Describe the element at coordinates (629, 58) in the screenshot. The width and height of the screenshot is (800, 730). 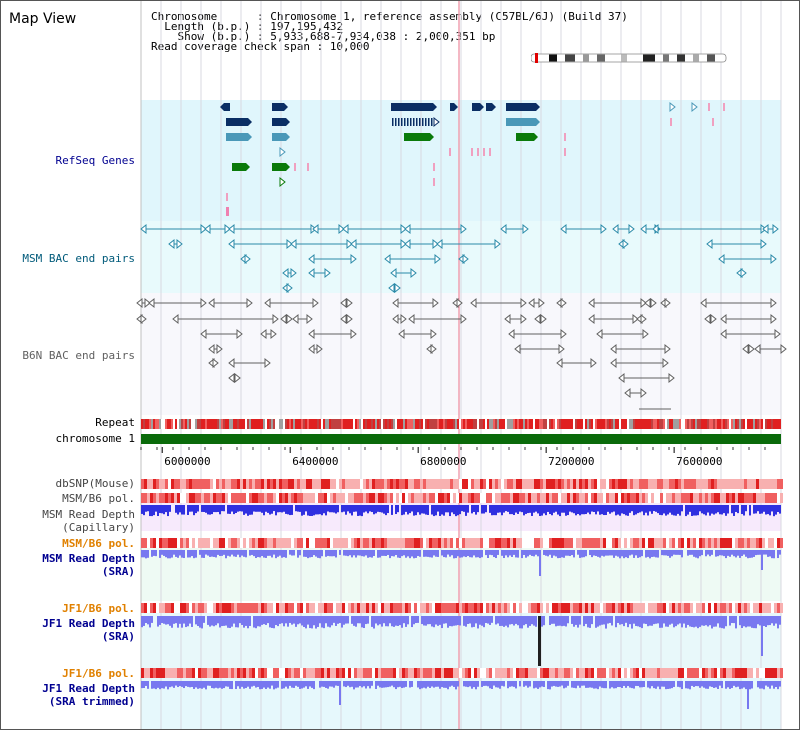
I see `chromosome-ideogram` at that location.